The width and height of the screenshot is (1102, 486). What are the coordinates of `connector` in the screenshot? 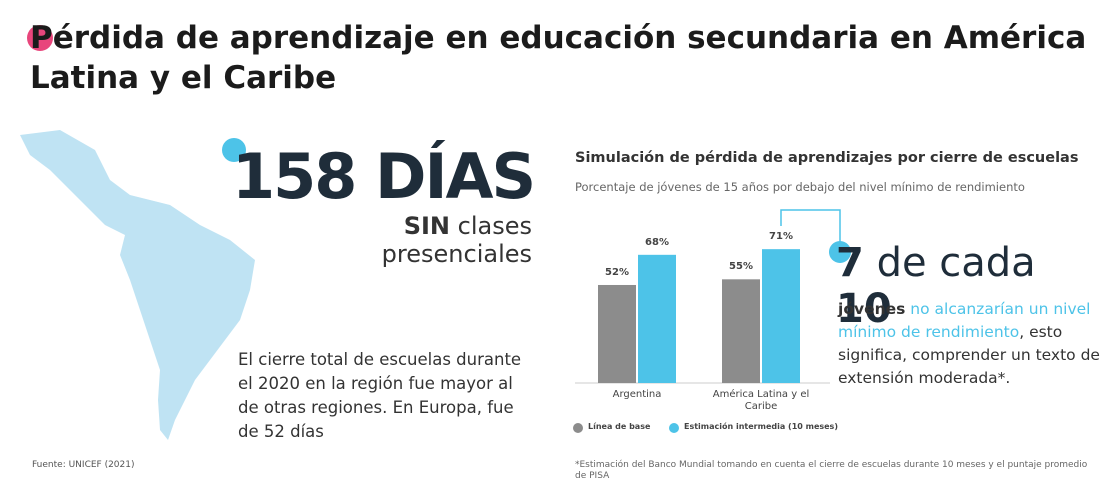 It's located at (810, 226).